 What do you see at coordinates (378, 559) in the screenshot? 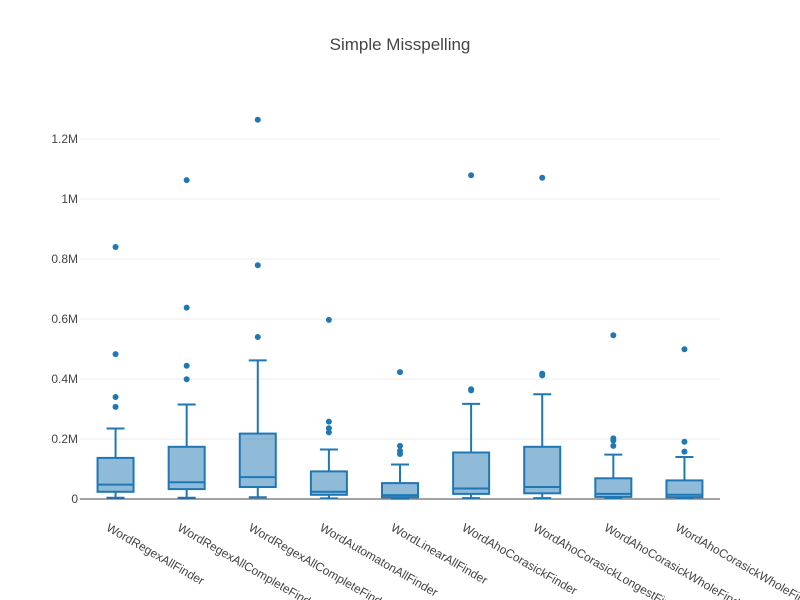
I see `x-tick-label: WordAutomatonAllFinder` at bounding box center [378, 559].